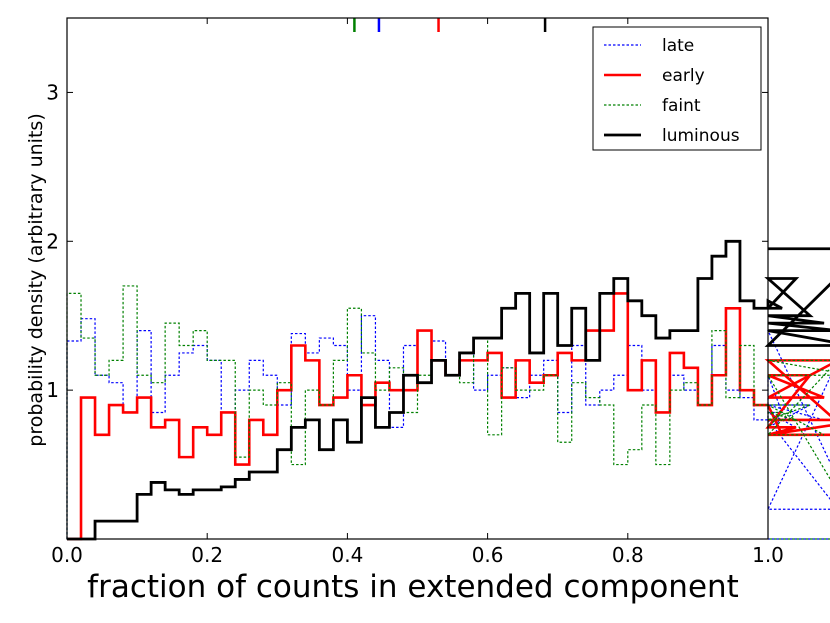 This screenshot has width=830, height=623. What do you see at coordinates (628, 555) in the screenshot?
I see `x-tick-label: 0.8` at bounding box center [628, 555].